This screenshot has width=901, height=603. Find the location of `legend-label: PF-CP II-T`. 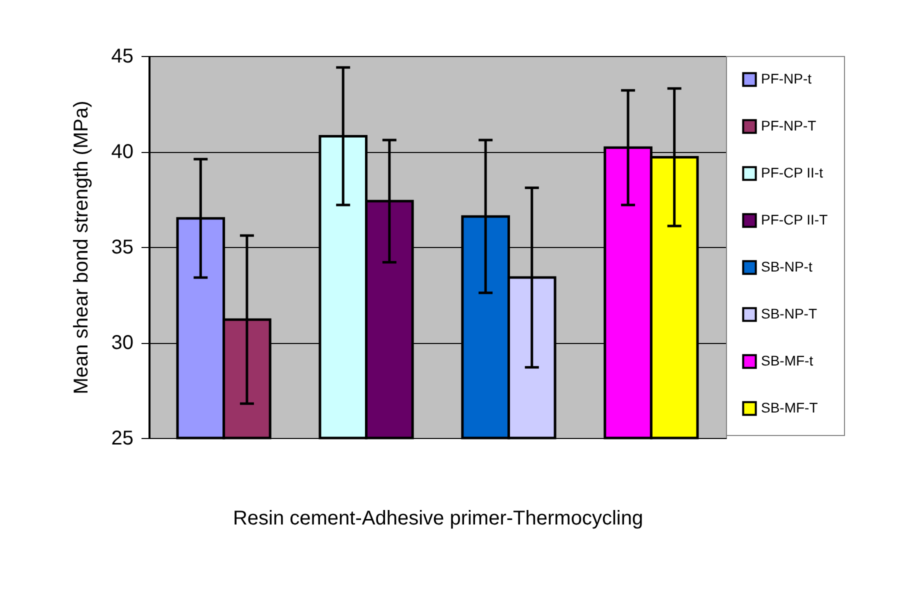

legend-label: PF-CP II-T is located at coordinates (794, 220).